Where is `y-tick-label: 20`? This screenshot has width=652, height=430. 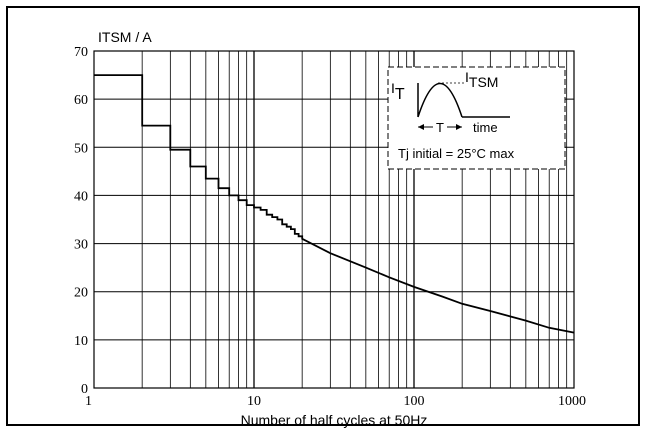 y-tick-label: 20 is located at coordinates (81, 293).